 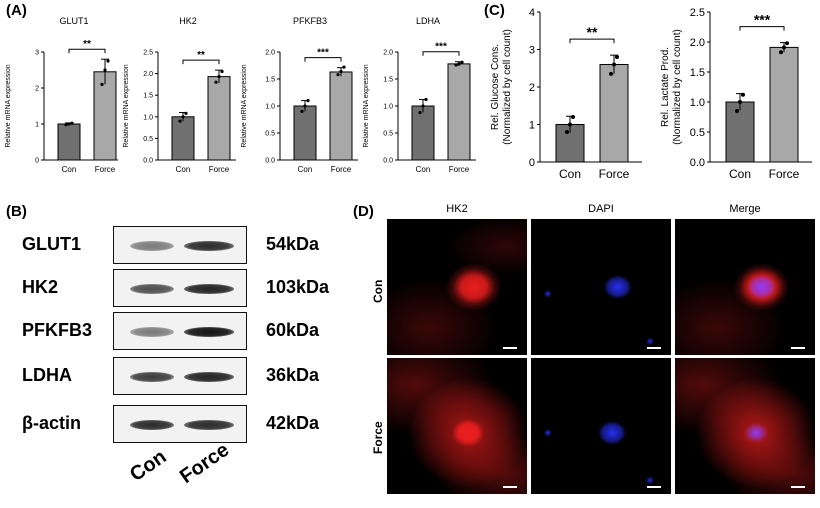 What do you see at coordinates (310, 21) in the screenshot?
I see `chart-title: PFKFB3` at bounding box center [310, 21].